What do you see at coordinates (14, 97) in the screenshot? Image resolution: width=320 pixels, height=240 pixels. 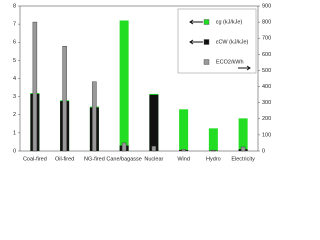 I see `y-tick-label: 3` at bounding box center [14, 97].